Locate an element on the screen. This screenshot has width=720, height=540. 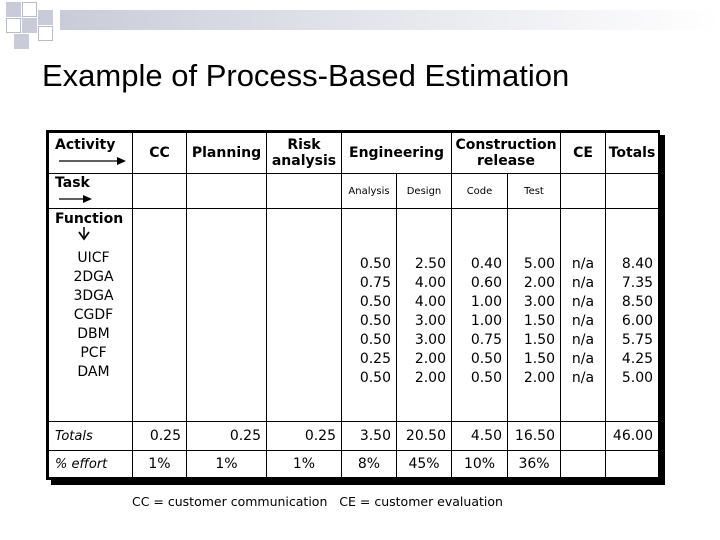
totals-grand: 46.00 is located at coordinates (632, 436).